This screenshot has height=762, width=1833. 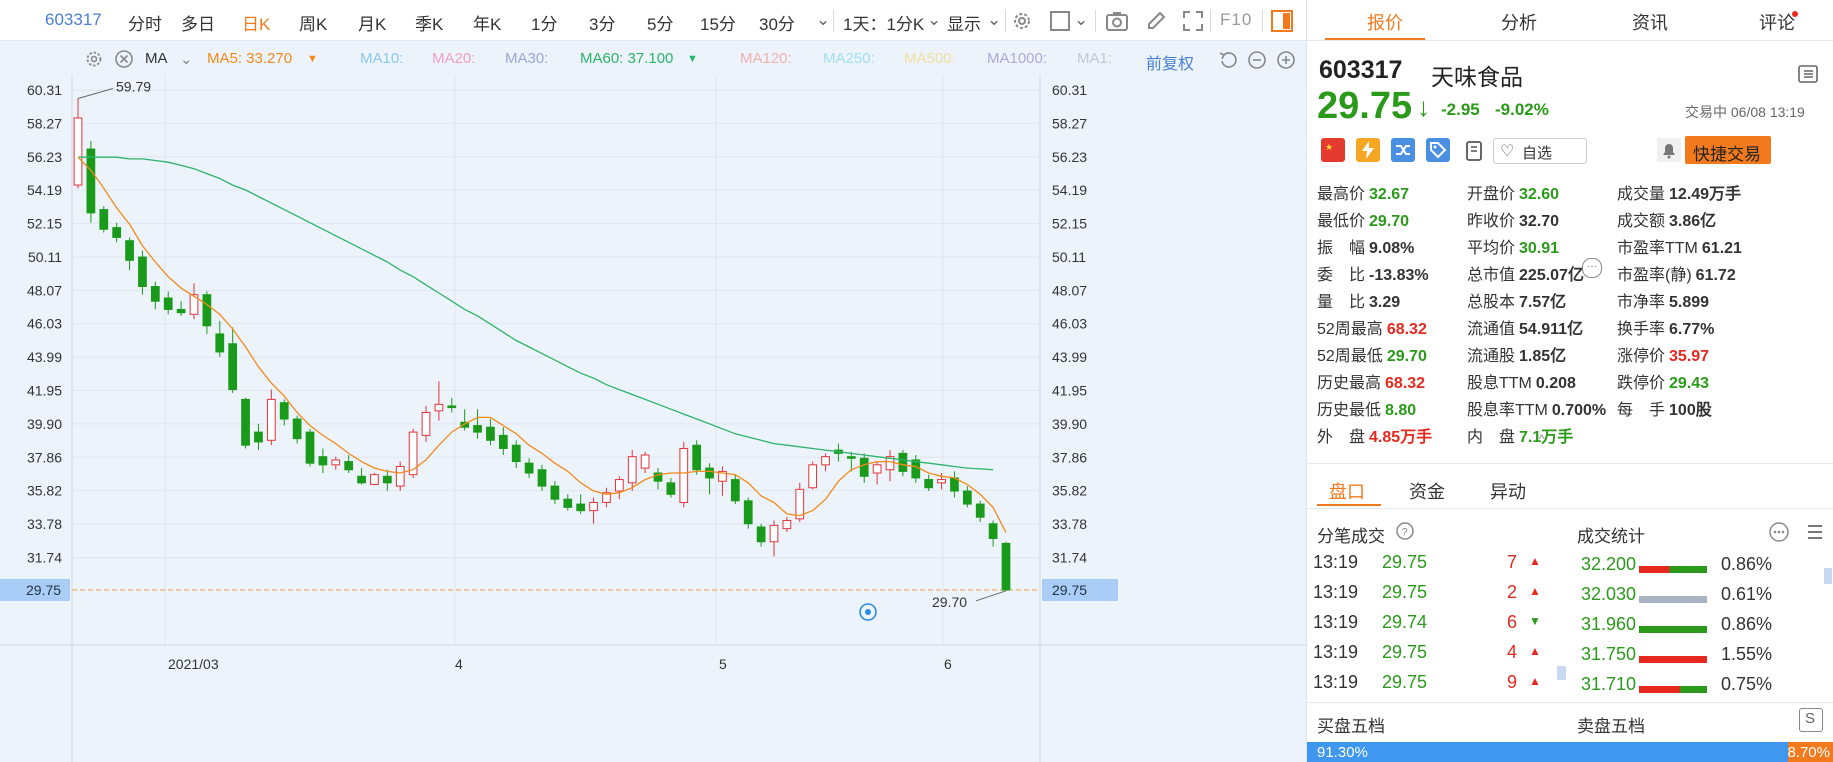 I want to click on shuffle-icon, so click(x=1403, y=150).